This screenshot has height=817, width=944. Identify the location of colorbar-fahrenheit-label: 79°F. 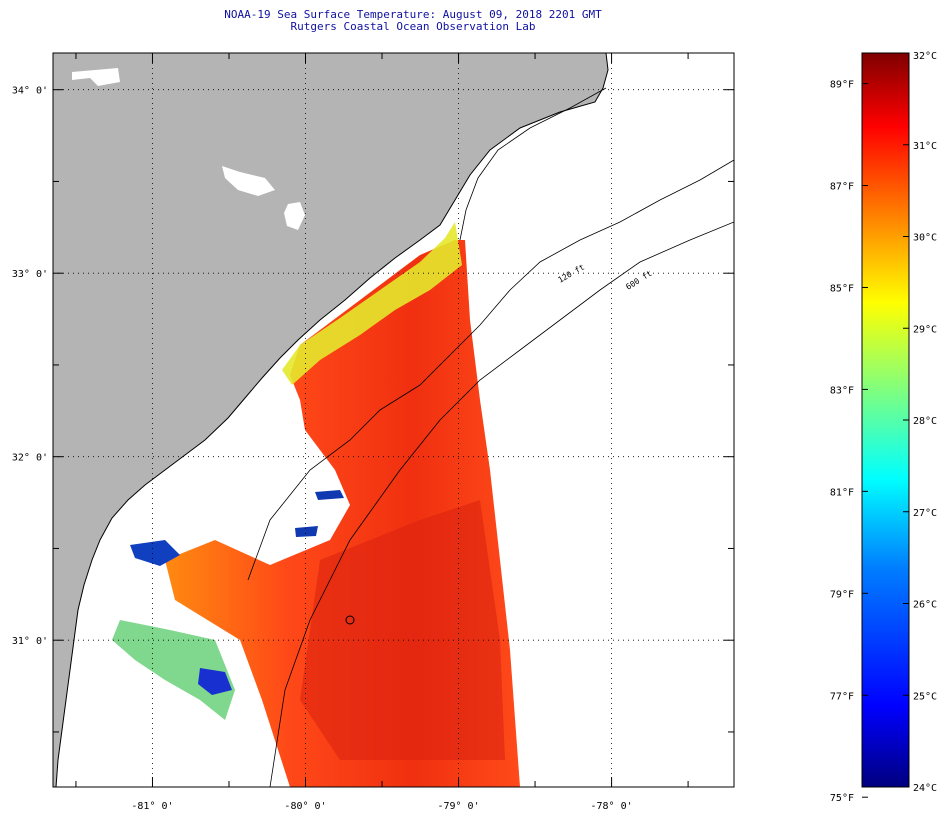
(842, 594).